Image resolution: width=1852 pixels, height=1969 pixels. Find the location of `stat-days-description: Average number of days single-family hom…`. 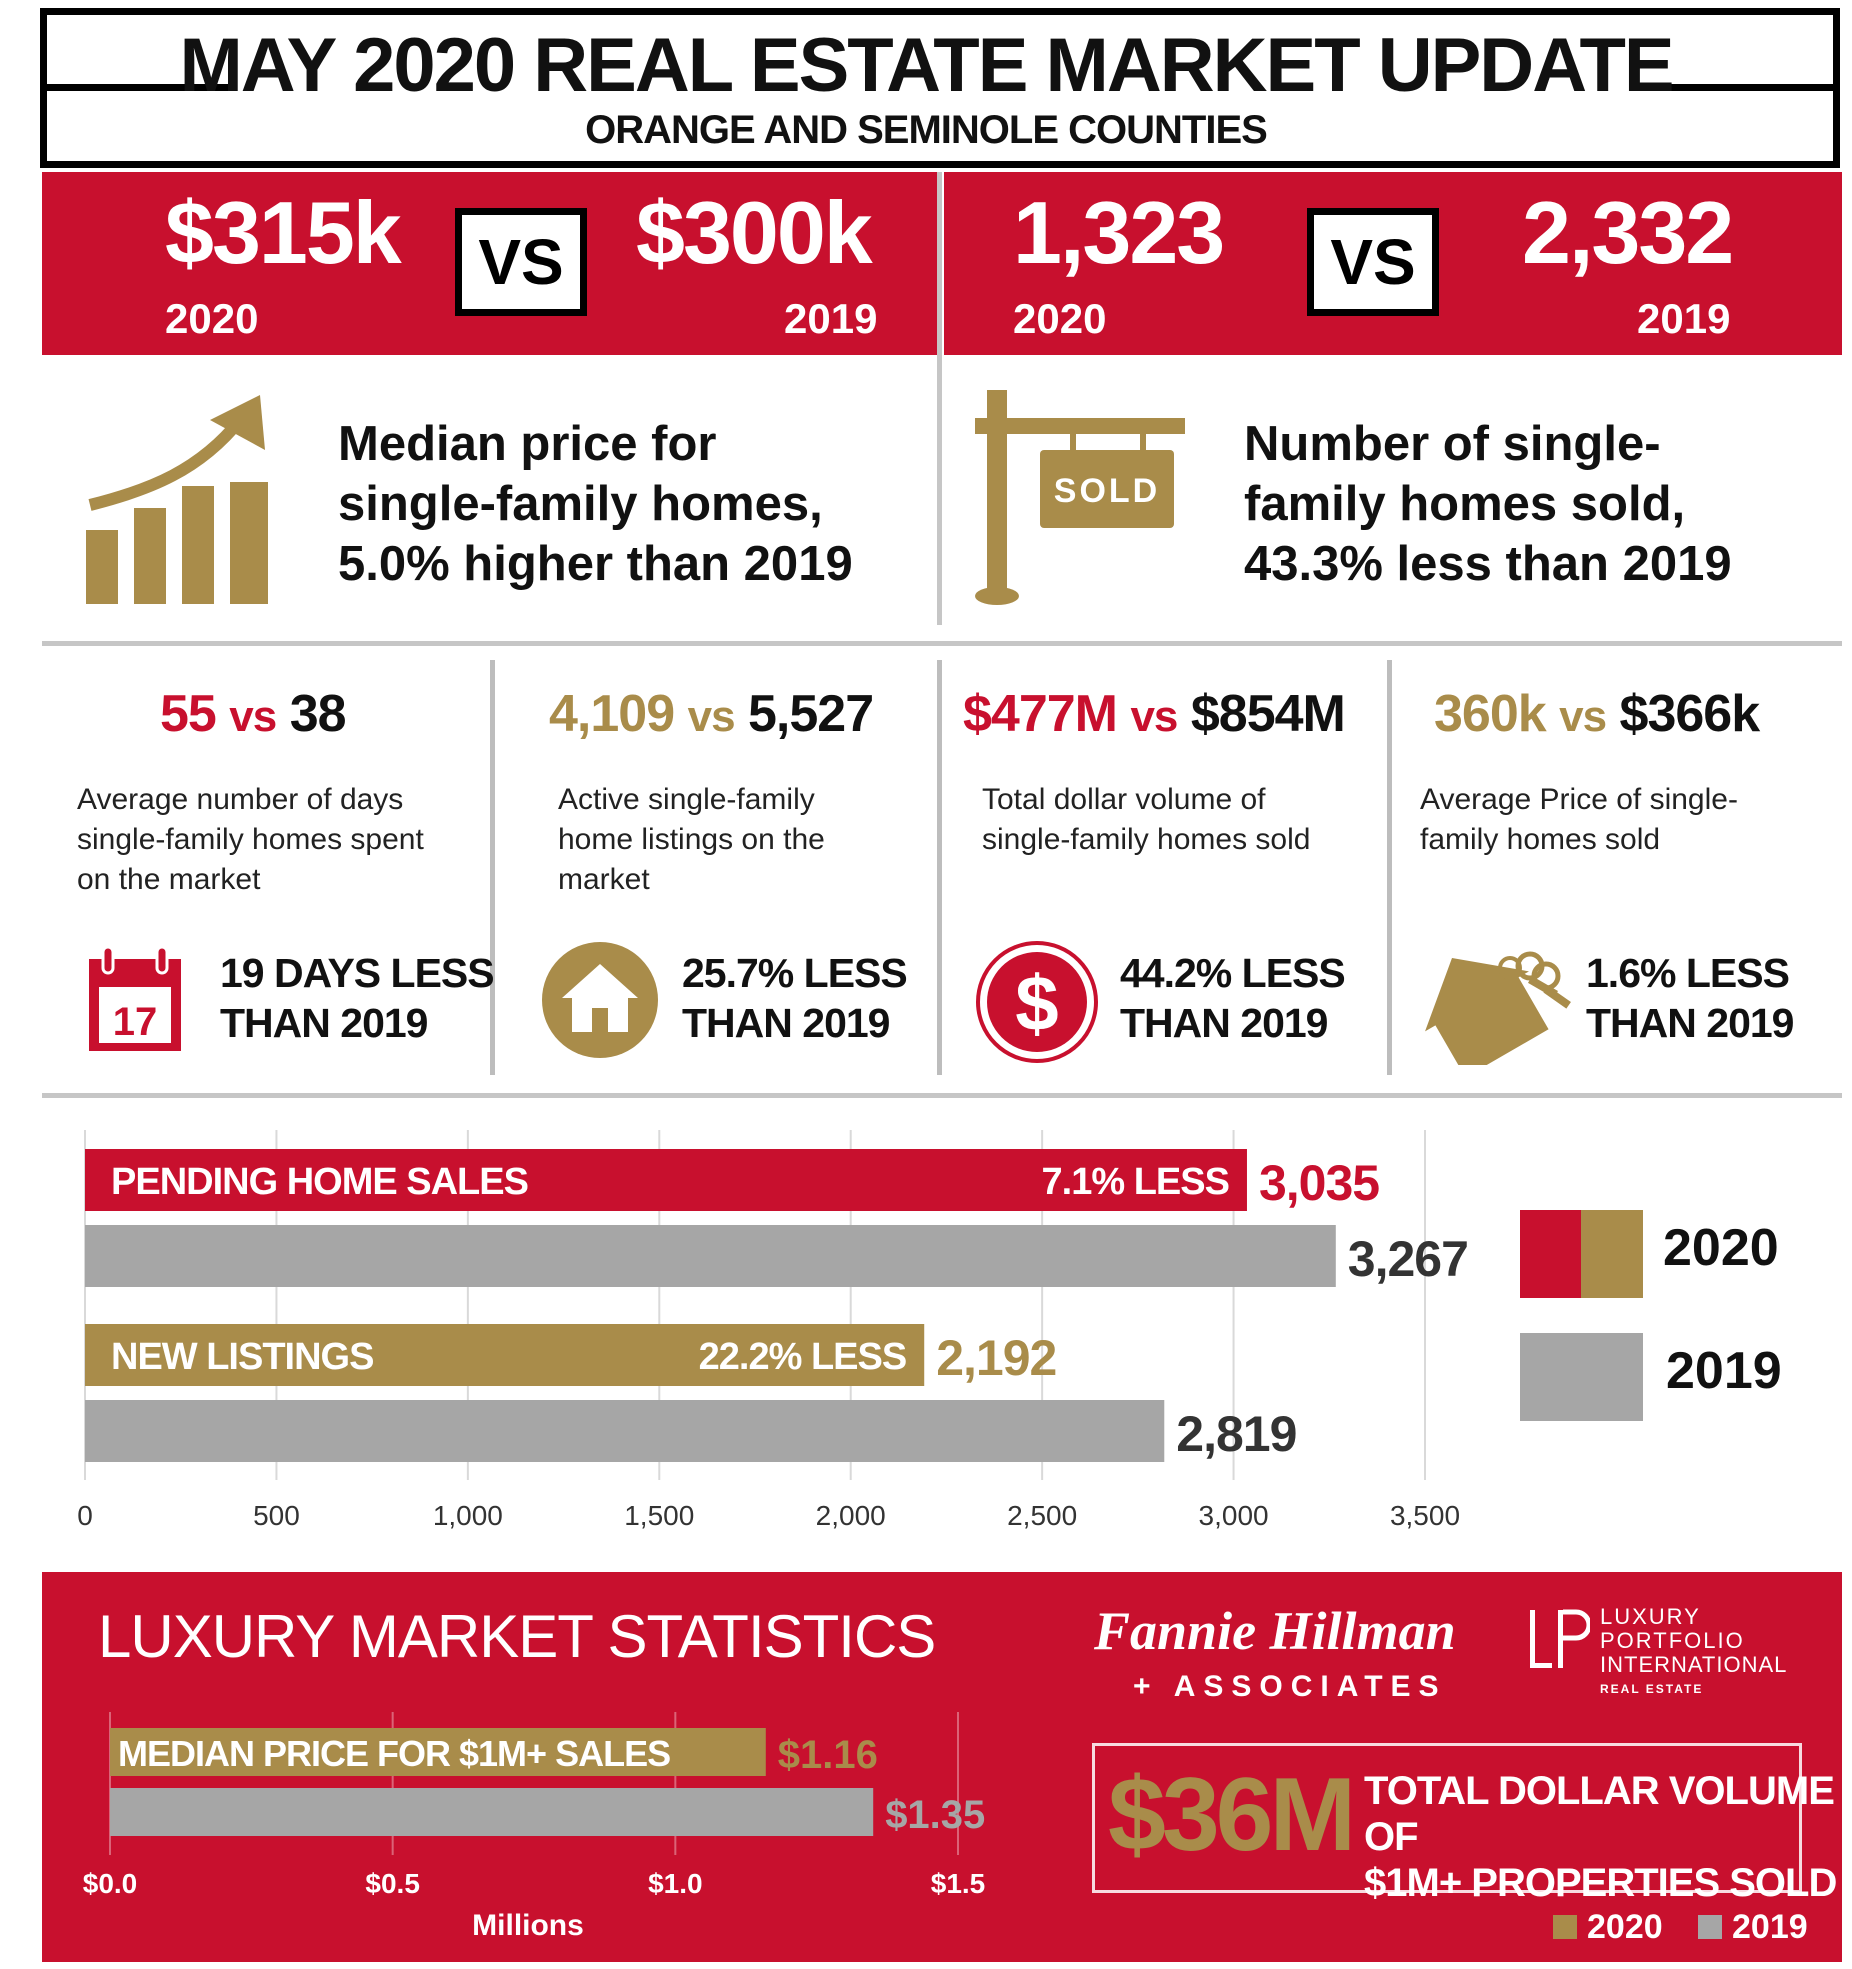

stat-days-description: Average number of days single-family hom… is located at coordinates (250, 840).